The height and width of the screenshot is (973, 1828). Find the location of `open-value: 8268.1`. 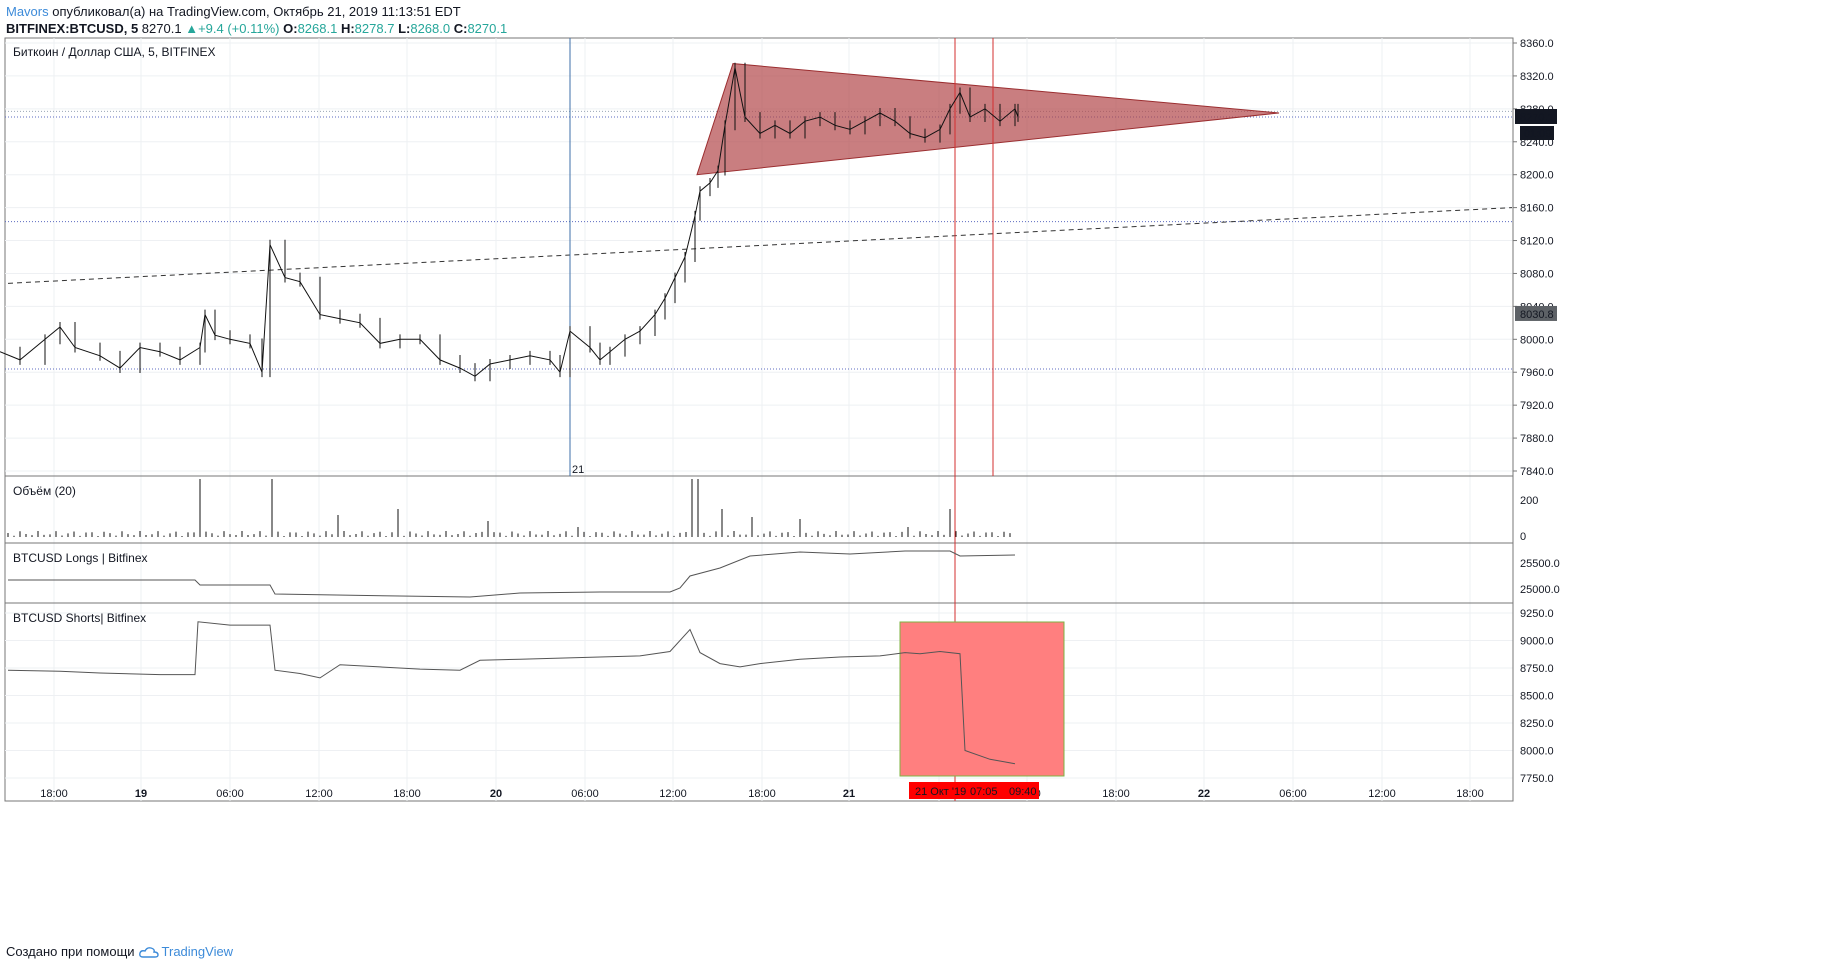

open-value: 8268.1 is located at coordinates (317, 28).